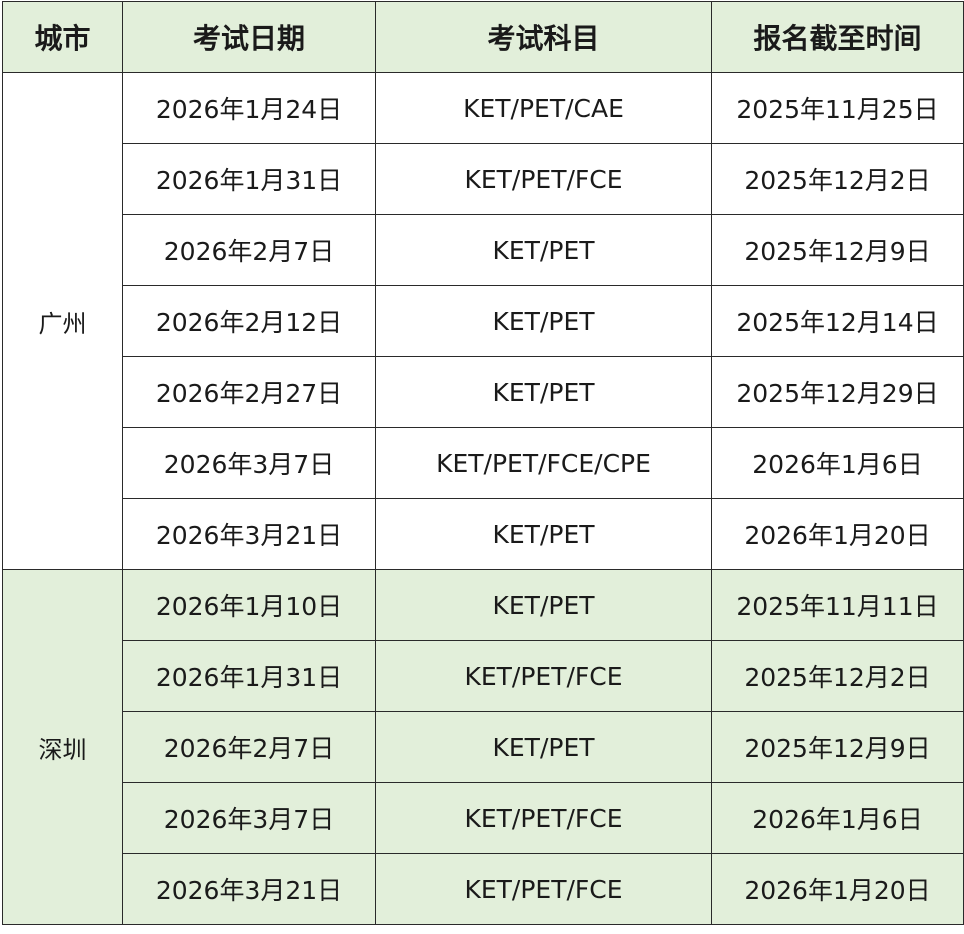 The width and height of the screenshot is (964, 934). Describe the element at coordinates (543, 37) in the screenshot. I see `header-exam-subject: 考试科目` at that location.